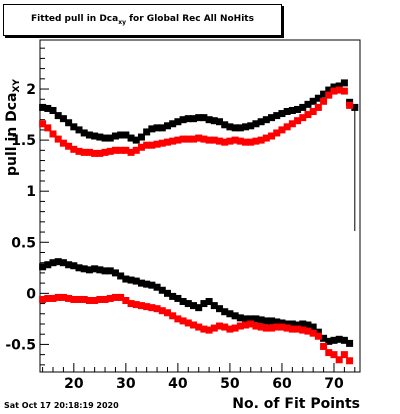 This screenshot has height=414, width=400. I want to click on x-tick-label: 20, so click(74, 384).